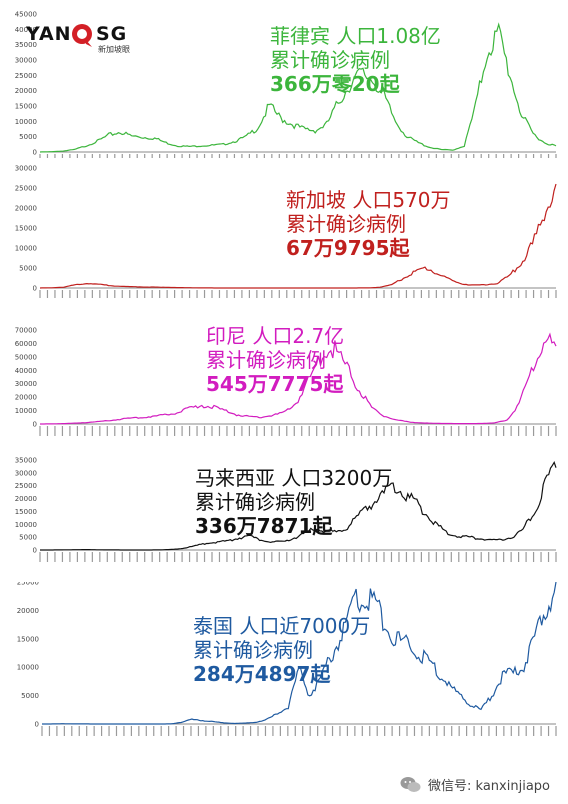  Describe the element at coordinates (489, 786) in the screenshot. I see `watermark-text: 微信号: kanxinjiapo` at that location.